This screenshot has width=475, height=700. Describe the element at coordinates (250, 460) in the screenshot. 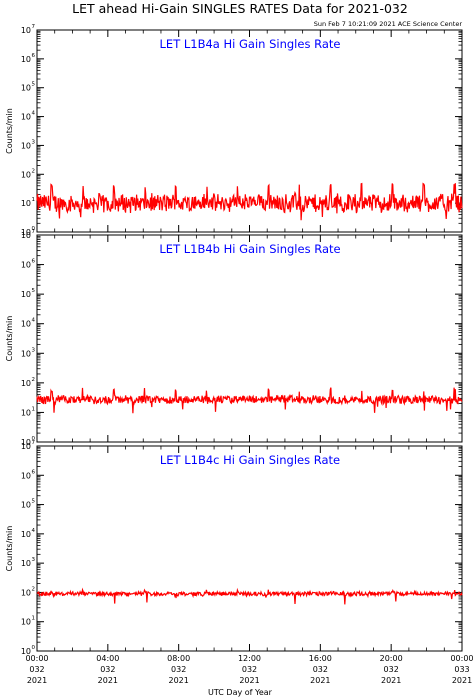

I see `panel-title: LET L1B4c Hi Gain Singles Rate` at that location.